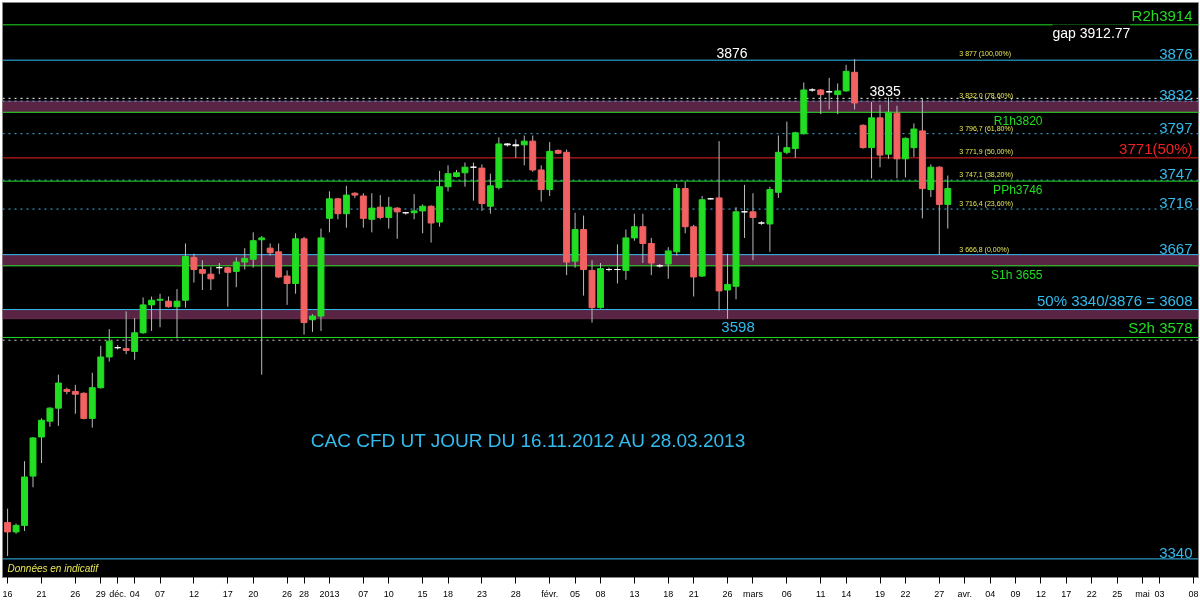 This screenshot has height=601, width=1200. I want to click on ref-line-label: S1h 3655, so click(1017, 274).